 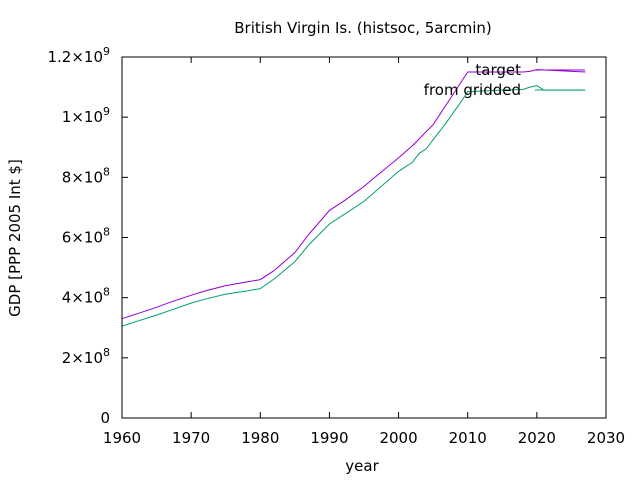 What do you see at coordinates (472, 90) in the screenshot?
I see `legend-label: from gridded` at bounding box center [472, 90].